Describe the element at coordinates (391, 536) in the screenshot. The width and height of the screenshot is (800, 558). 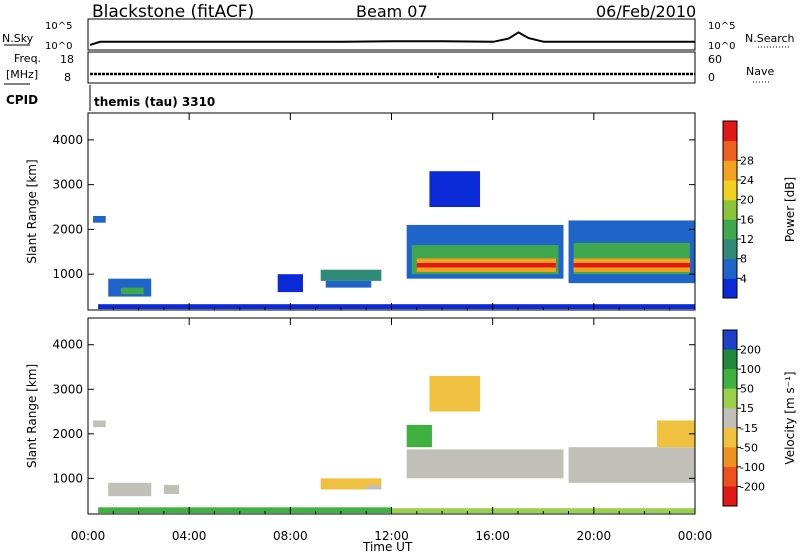
I see `x-tick-label: 12:00` at that location.